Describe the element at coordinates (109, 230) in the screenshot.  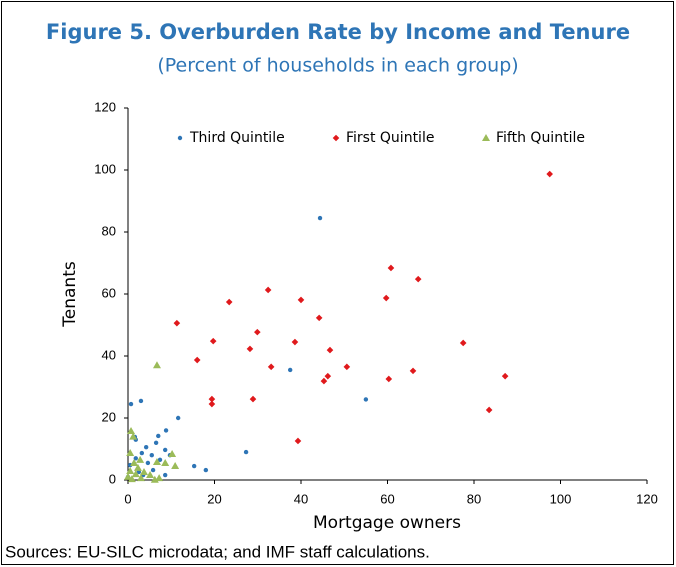
I see `y-tick-label: 80` at that location.